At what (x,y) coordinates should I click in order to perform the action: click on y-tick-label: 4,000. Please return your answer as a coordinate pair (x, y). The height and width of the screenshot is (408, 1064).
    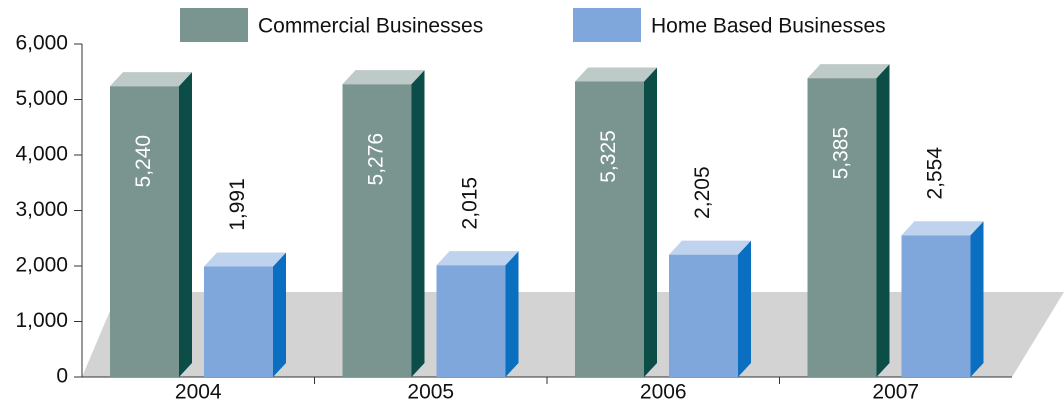
    Looking at the image, I should click on (41, 154).